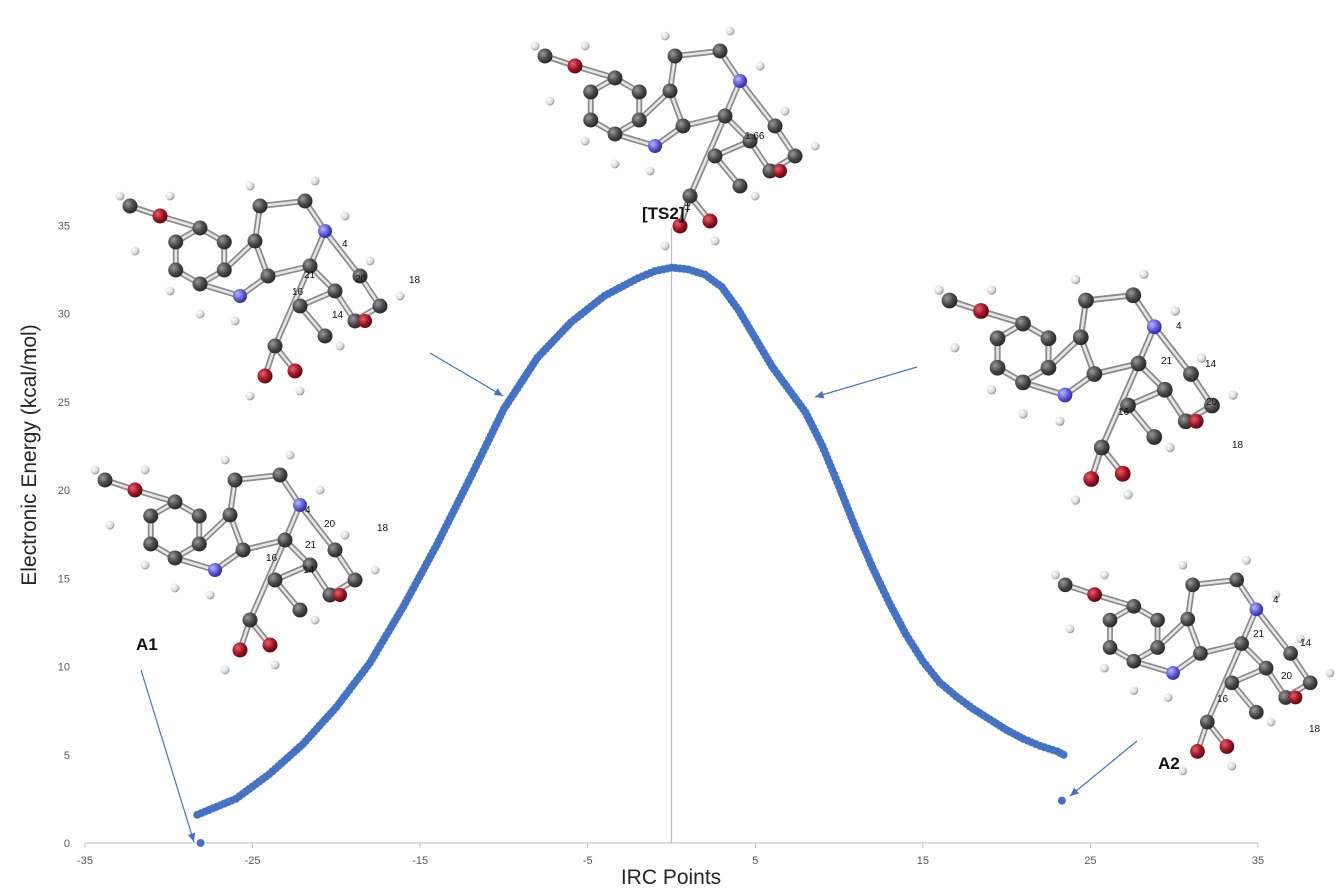 The width and height of the screenshot is (1336, 889). Describe the element at coordinates (64, 403) in the screenshot. I see `y-tick-label: 25` at that location.